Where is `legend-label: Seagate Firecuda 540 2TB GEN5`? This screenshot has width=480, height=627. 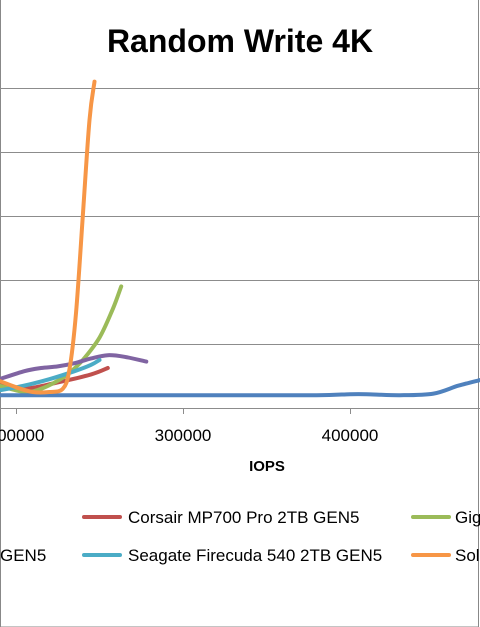
legend-label: Seagate Firecuda 540 2TB GEN5 is located at coordinates (255, 555).